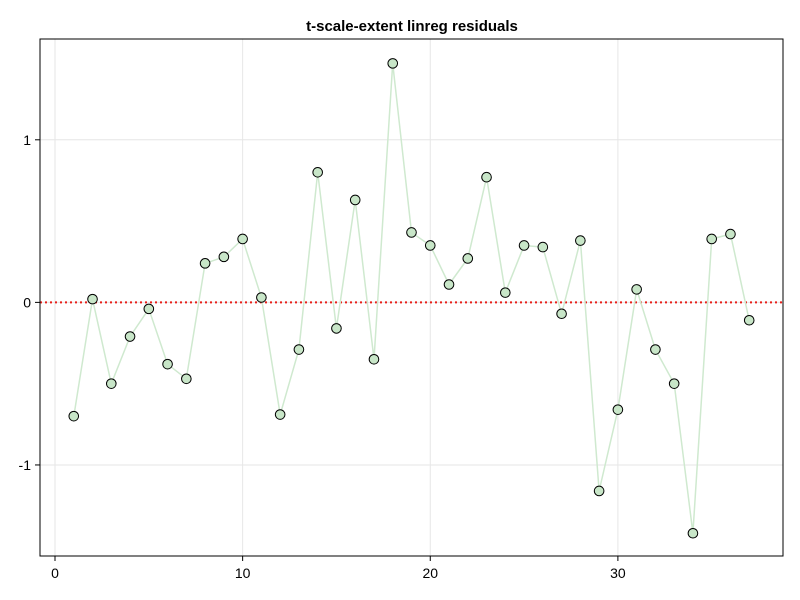 Image resolution: width=800 pixels, height=600 pixels. What do you see at coordinates (243, 573) in the screenshot?
I see `x-tick-label: 10` at bounding box center [243, 573].